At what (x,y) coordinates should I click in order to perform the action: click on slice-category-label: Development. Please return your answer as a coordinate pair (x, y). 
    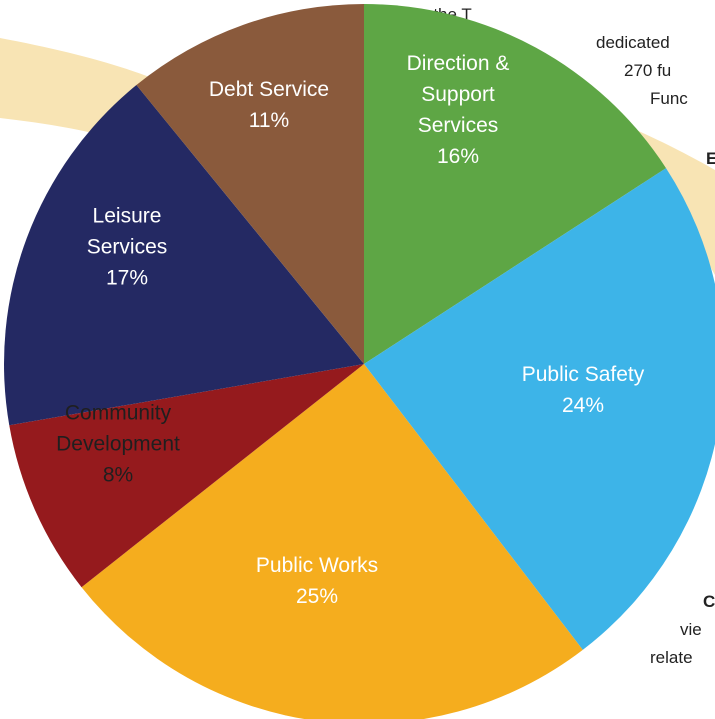
    Looking at the image, I should click on (118, 444).